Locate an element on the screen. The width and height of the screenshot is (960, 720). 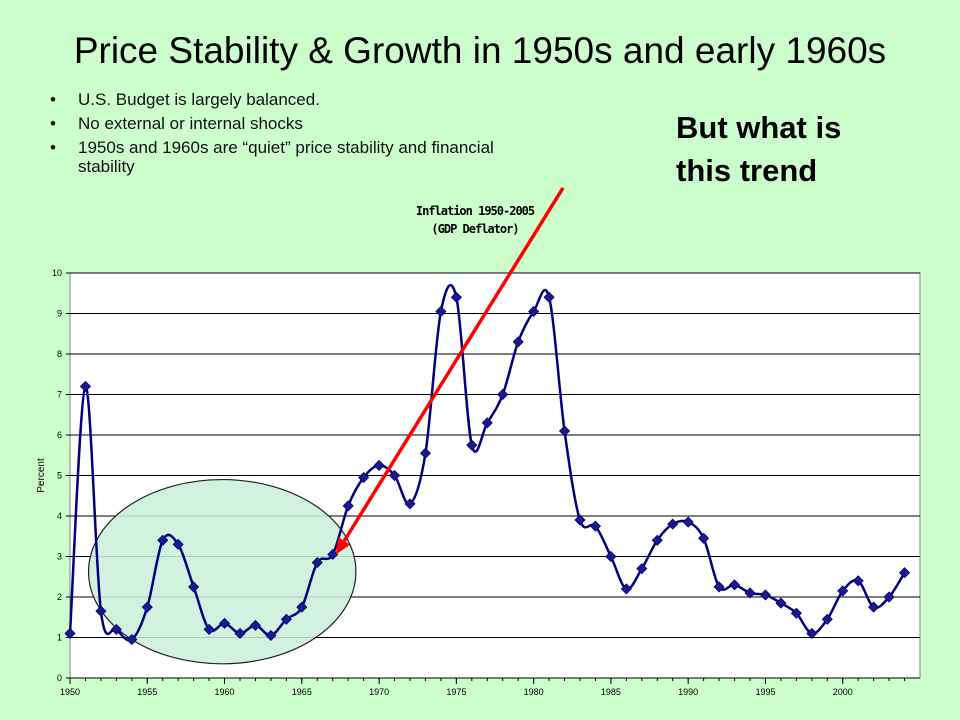
x-tick-label: 1960 is located at coordinates (225, 692).